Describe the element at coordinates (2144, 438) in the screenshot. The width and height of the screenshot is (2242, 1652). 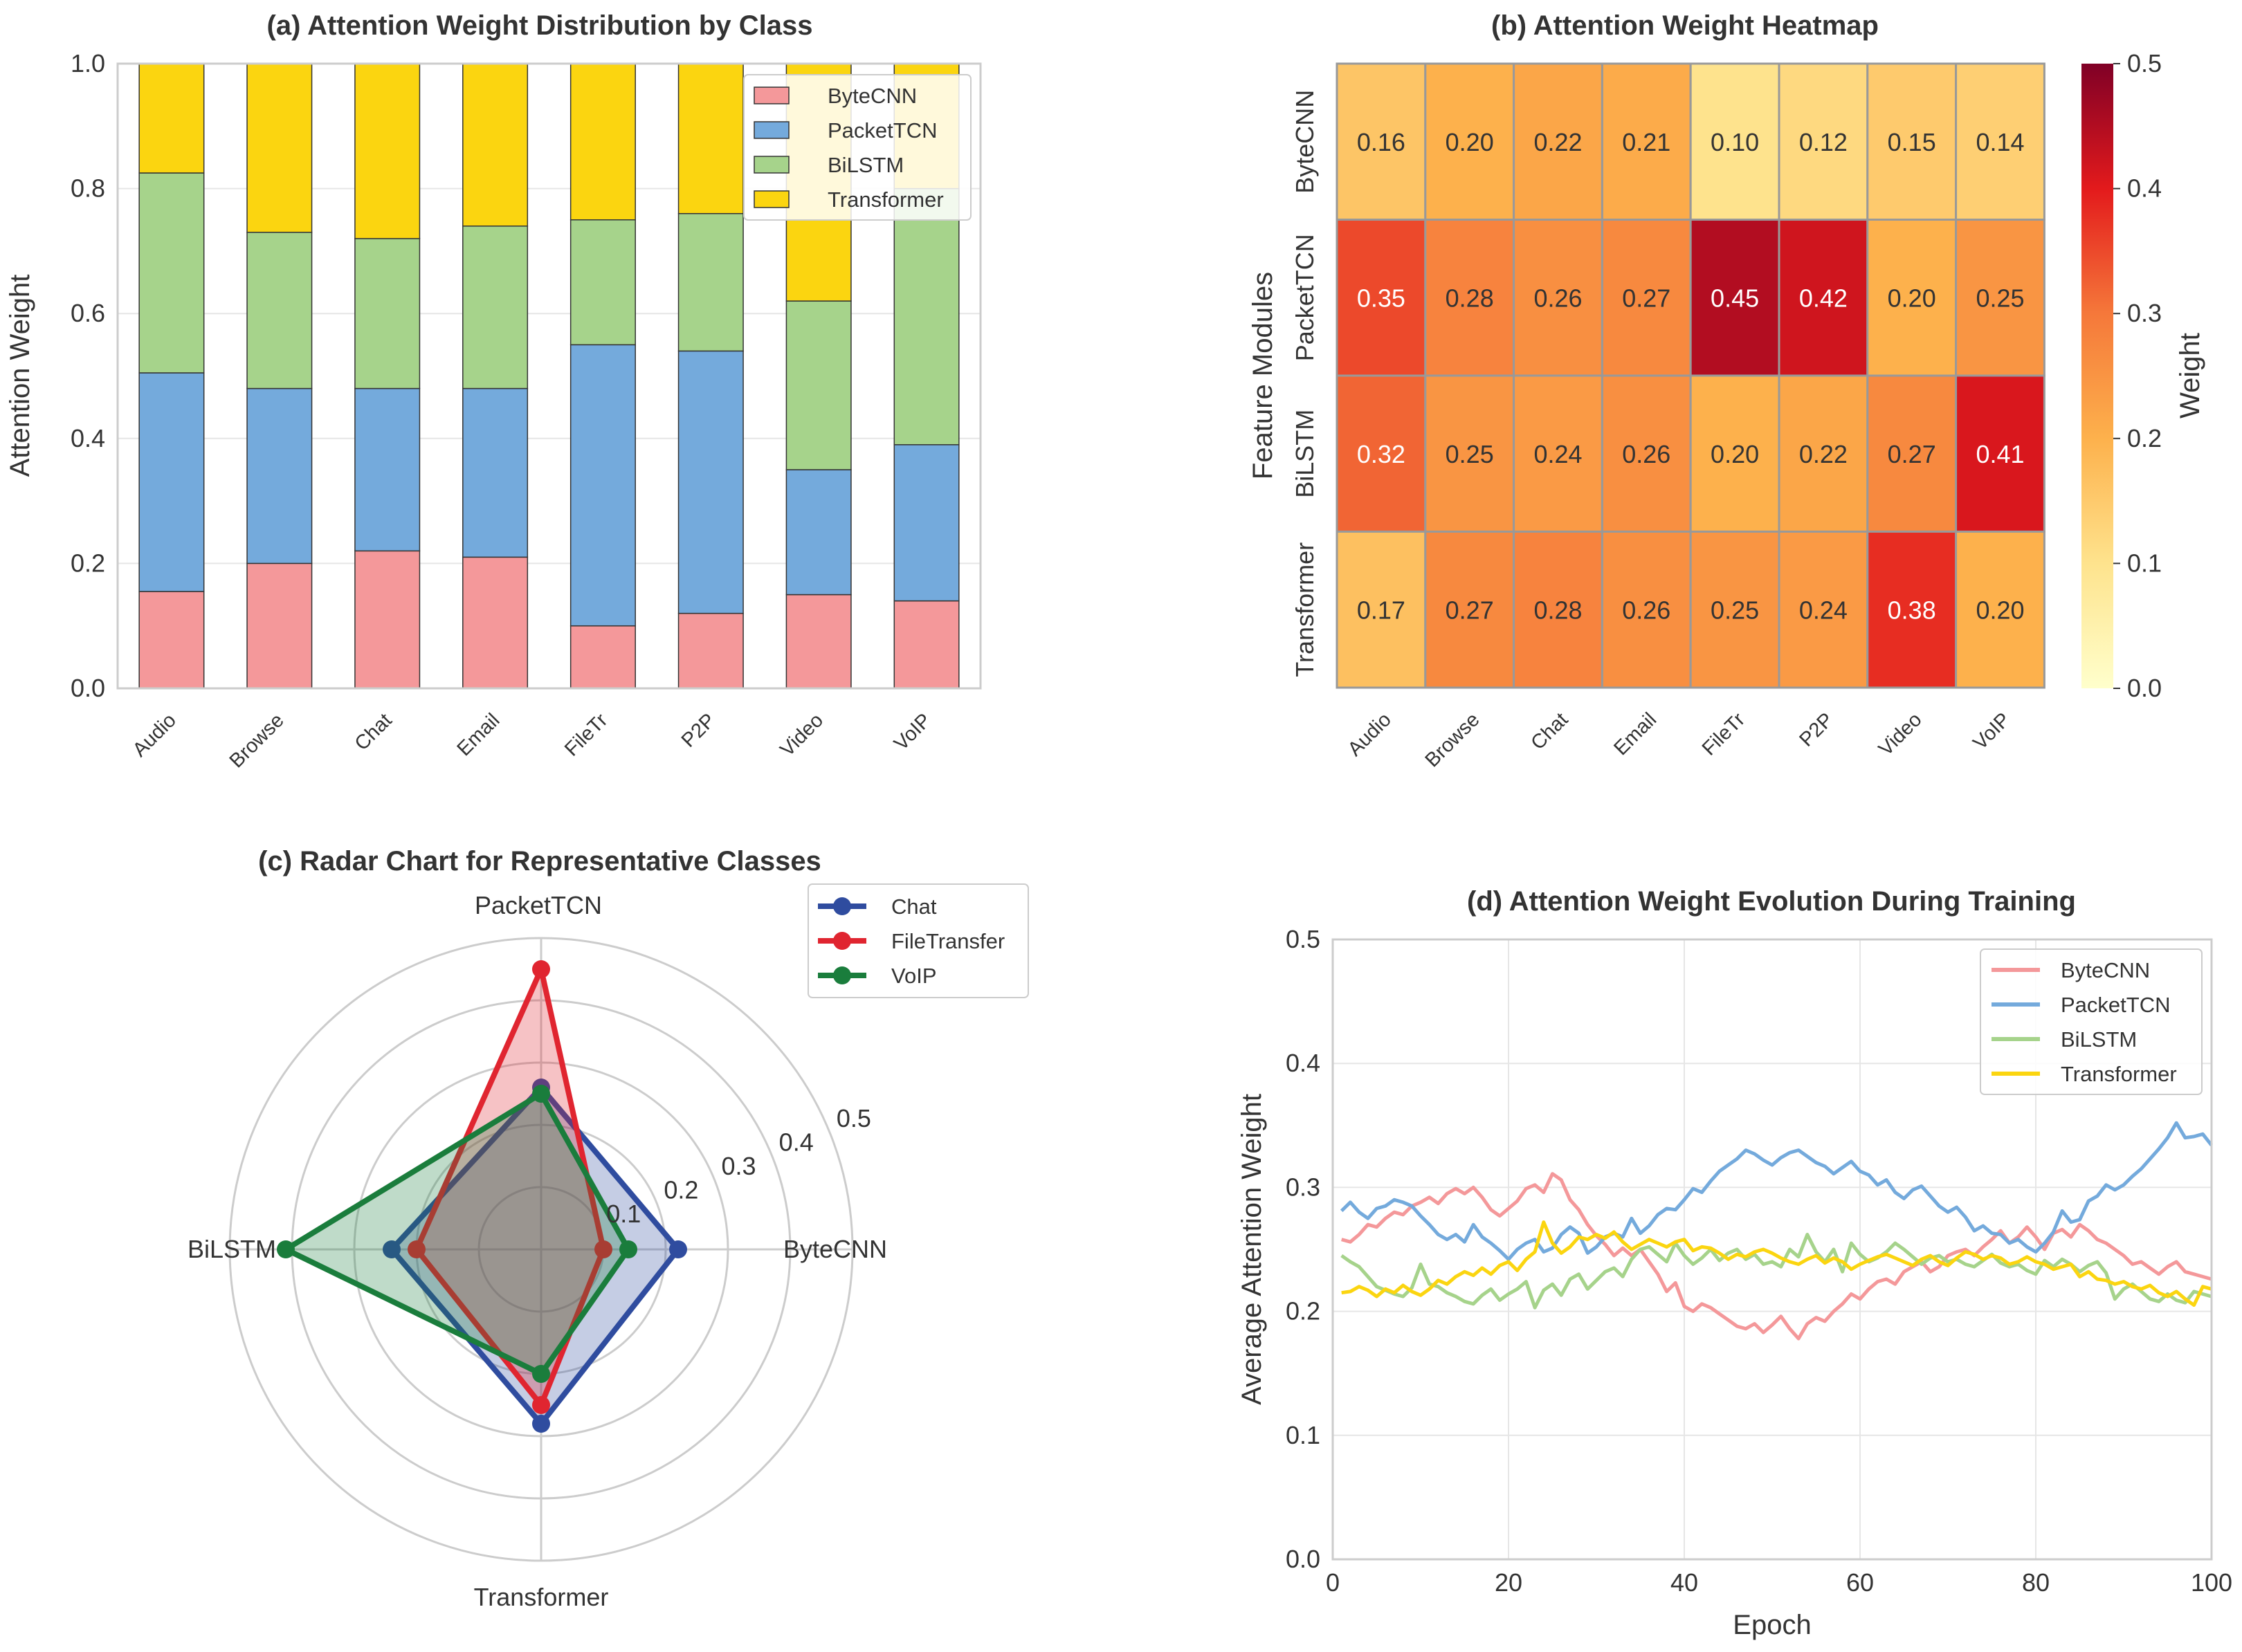
I see `panel-b-colorbar-tick-label: 0.2` at that location.